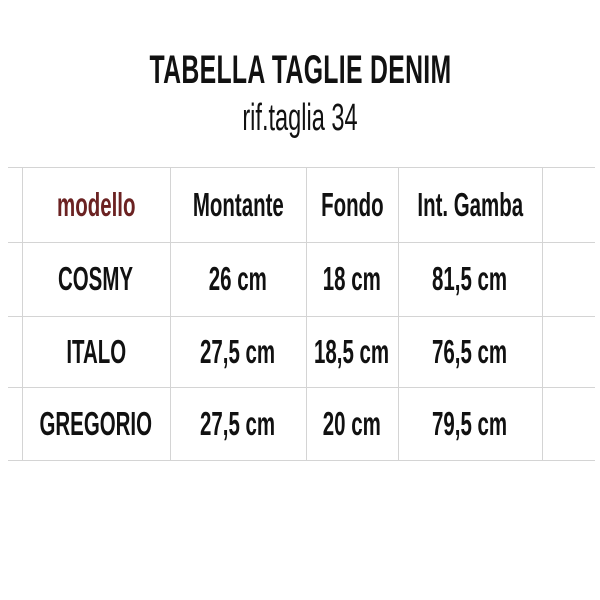 The height and width of the screenshot is (600, 600). I want to click on column-header: Int. Gamba, so click(470, 204).